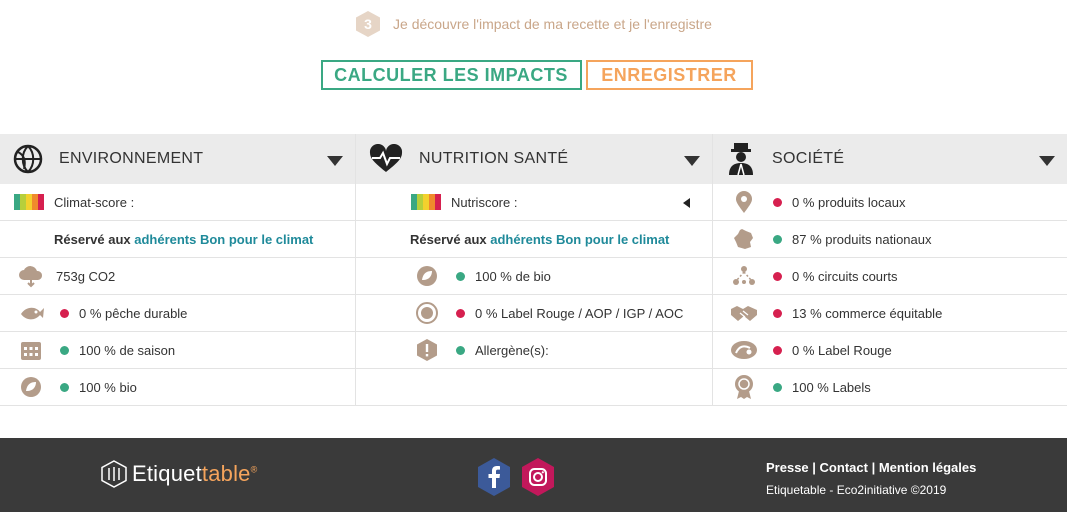 The width and height of the screenshot is (1067, 512). What do you see at coordinates (744, 276) in the screenshot?
I see `network-icon` at bounding box center [744, 276].